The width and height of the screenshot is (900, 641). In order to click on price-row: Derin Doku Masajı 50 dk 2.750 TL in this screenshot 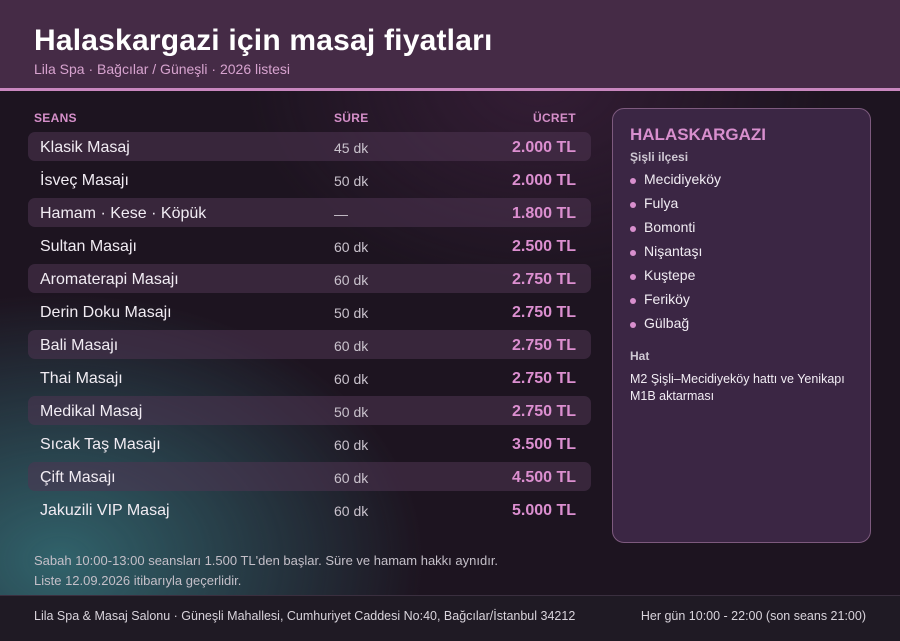, I will do `click(309, 311)`.